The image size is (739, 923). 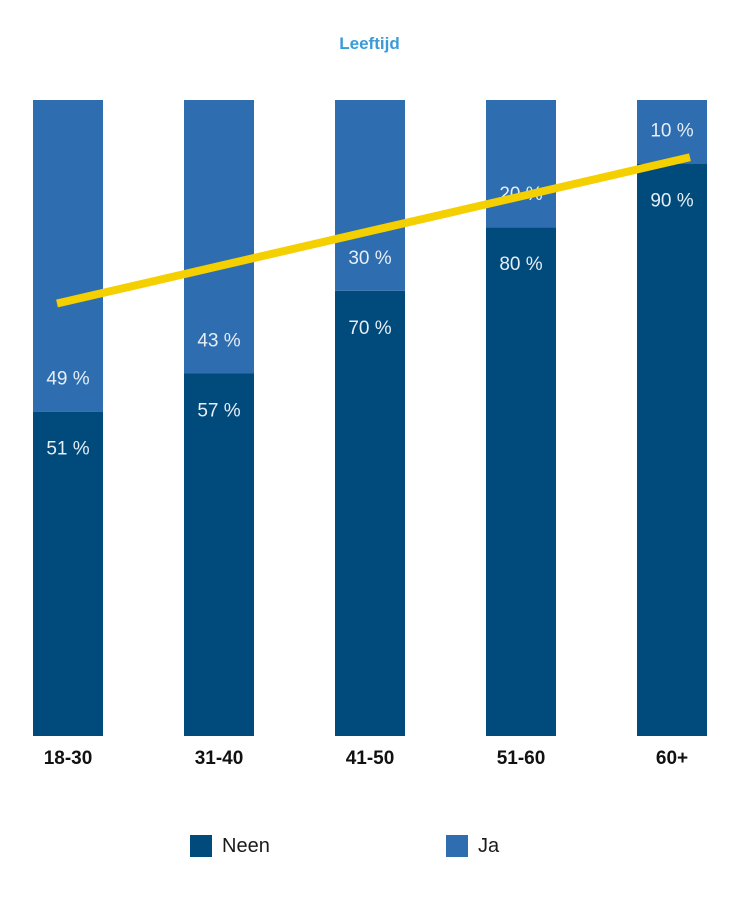 I want to click on x-tick-label-31-40: 31-40, so click(x=219, y=758).